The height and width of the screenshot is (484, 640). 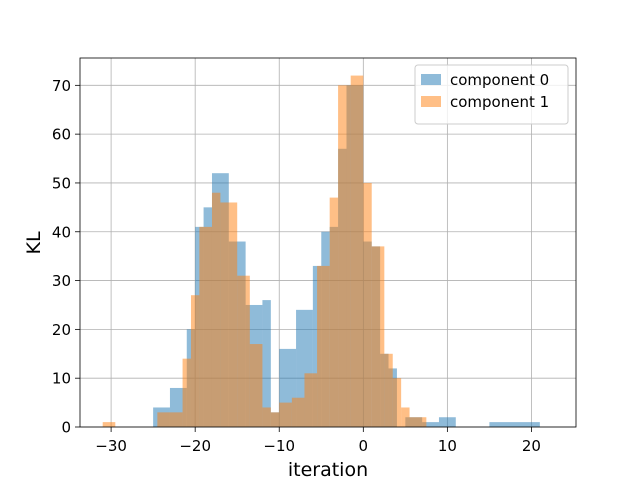 What do you see at coordinates (61, 183) in the screenshot?
I see `y-tick-label: 50` at bounding box center [61, 183].